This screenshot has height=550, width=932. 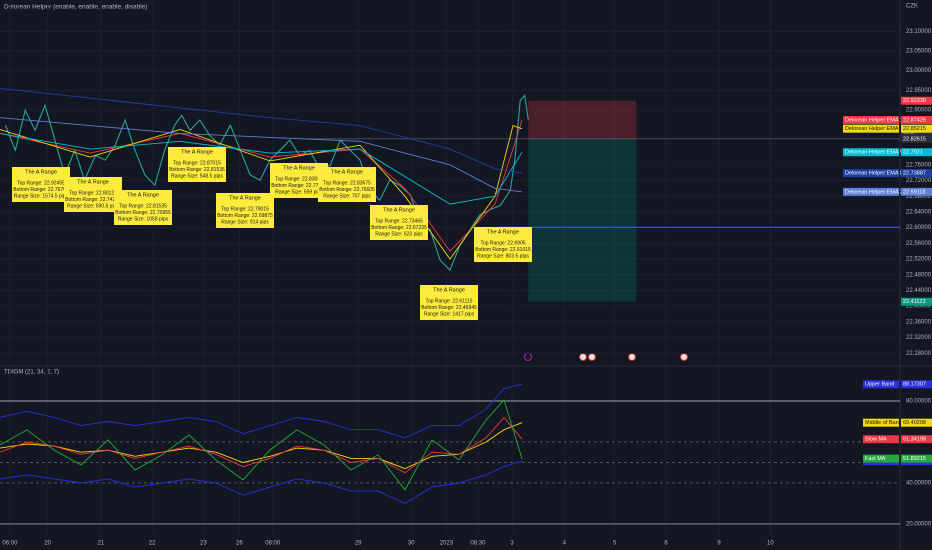 I want to click on series-name-label: Delorean Helper:EMA 200, so click(x=877, y=192).